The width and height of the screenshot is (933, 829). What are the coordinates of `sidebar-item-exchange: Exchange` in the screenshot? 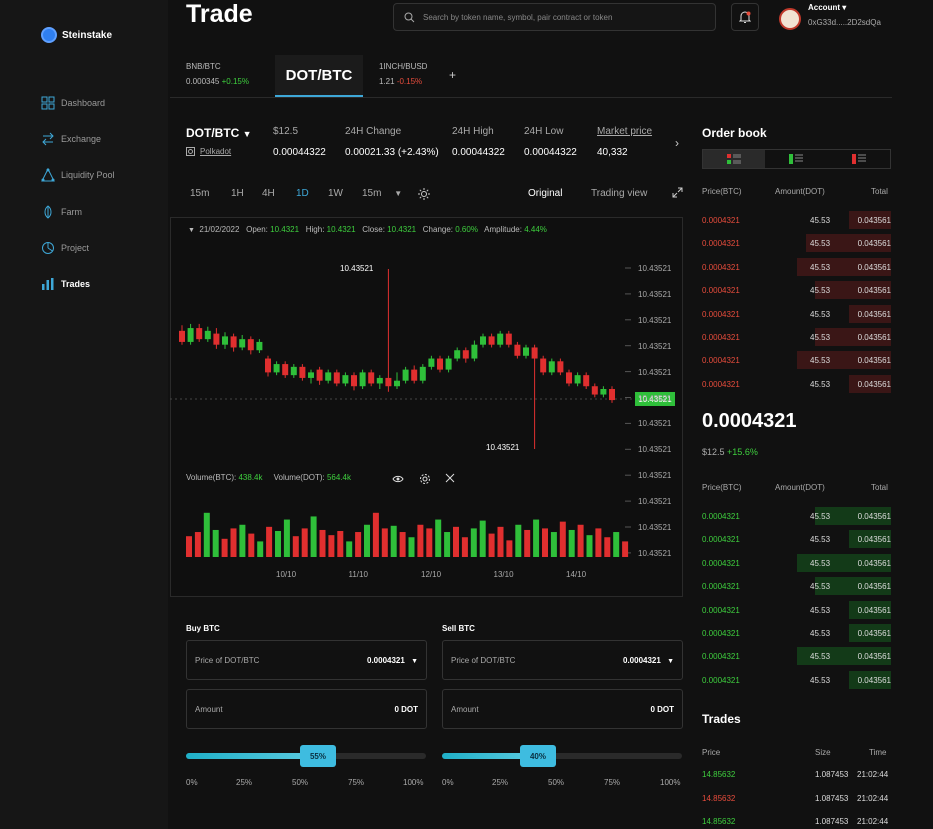 It's located at (71, 139).